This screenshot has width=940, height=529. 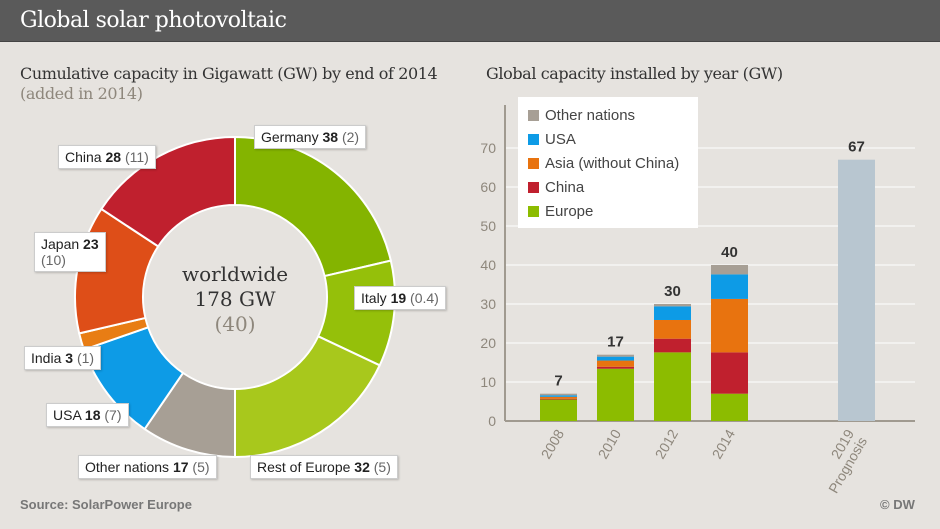 I want to click on bar-total-label: 30, so click(x=672, y=291).